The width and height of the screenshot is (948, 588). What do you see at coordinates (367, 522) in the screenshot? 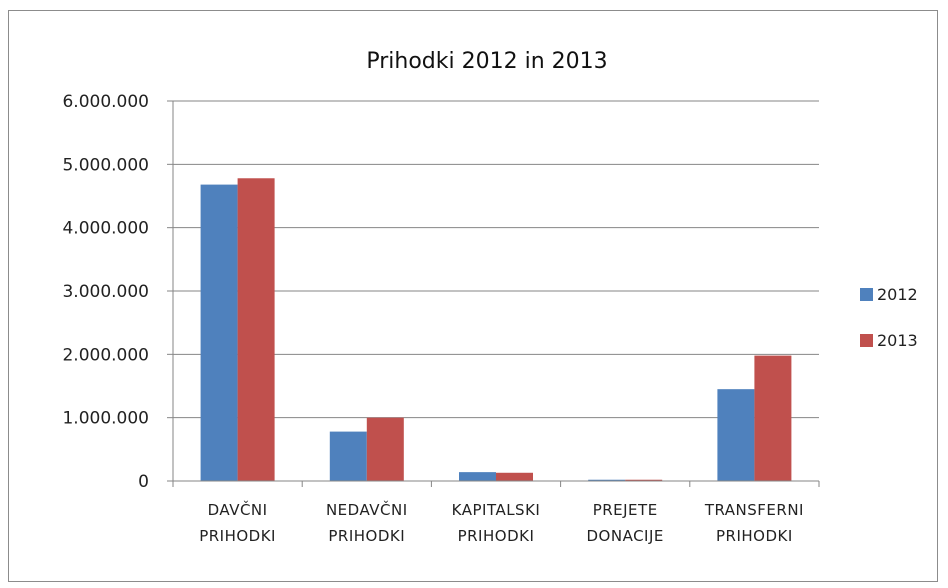
I see `x-category-label: NEDAVČNI PRIHODKI` at bounding box center [367, 522].